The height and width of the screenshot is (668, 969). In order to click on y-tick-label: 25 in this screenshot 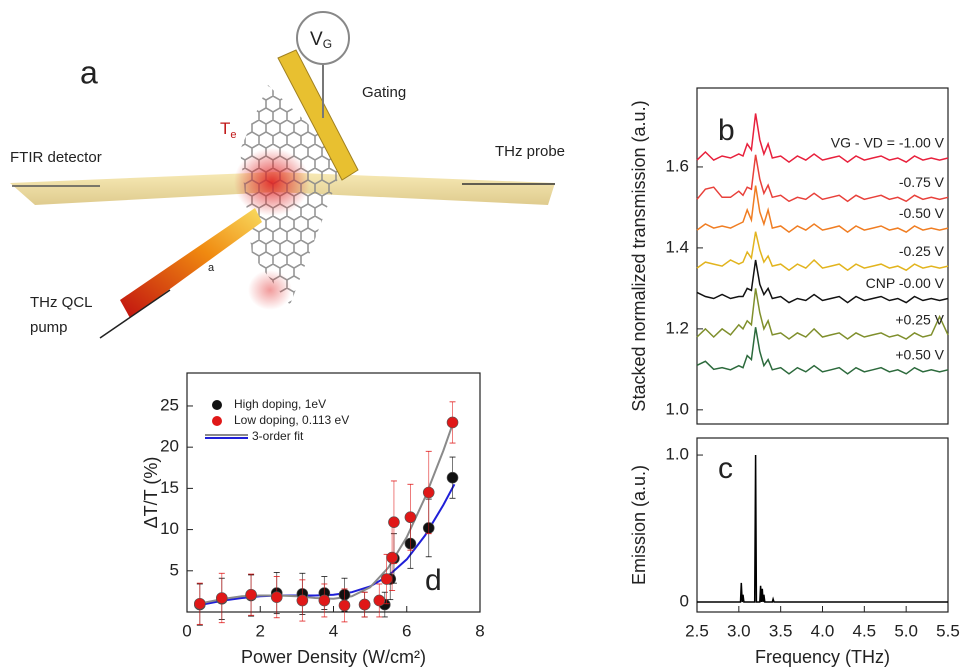, I will do `click(169, 404)`.